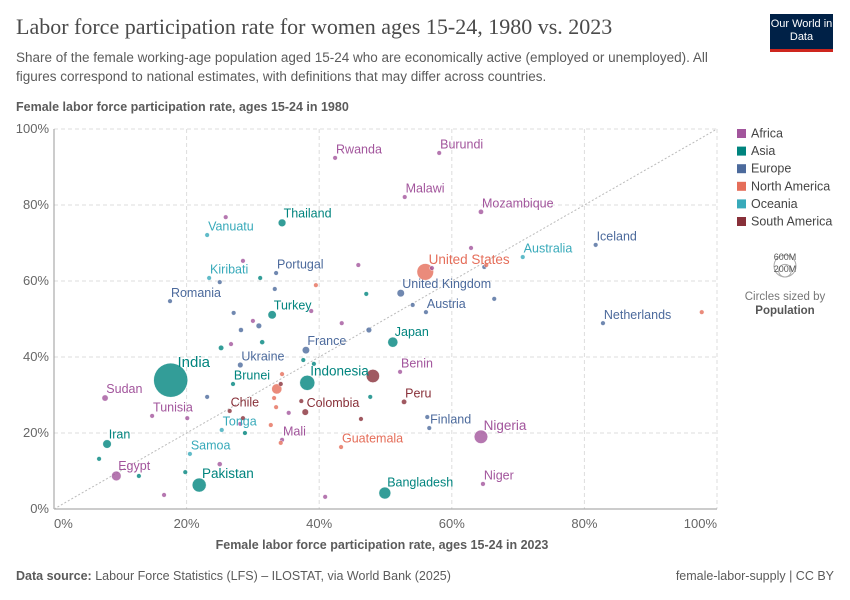  What do you see at coordinates (359, 150) in the screenshot?
I see `point-label: Rwanda` at bounding box center [359, 150].